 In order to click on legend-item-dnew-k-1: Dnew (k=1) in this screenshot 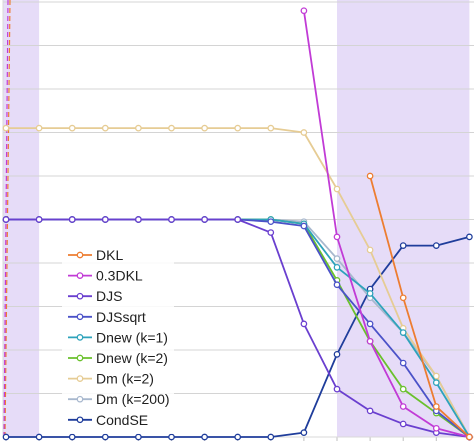, I will do `click(118, 337)`.